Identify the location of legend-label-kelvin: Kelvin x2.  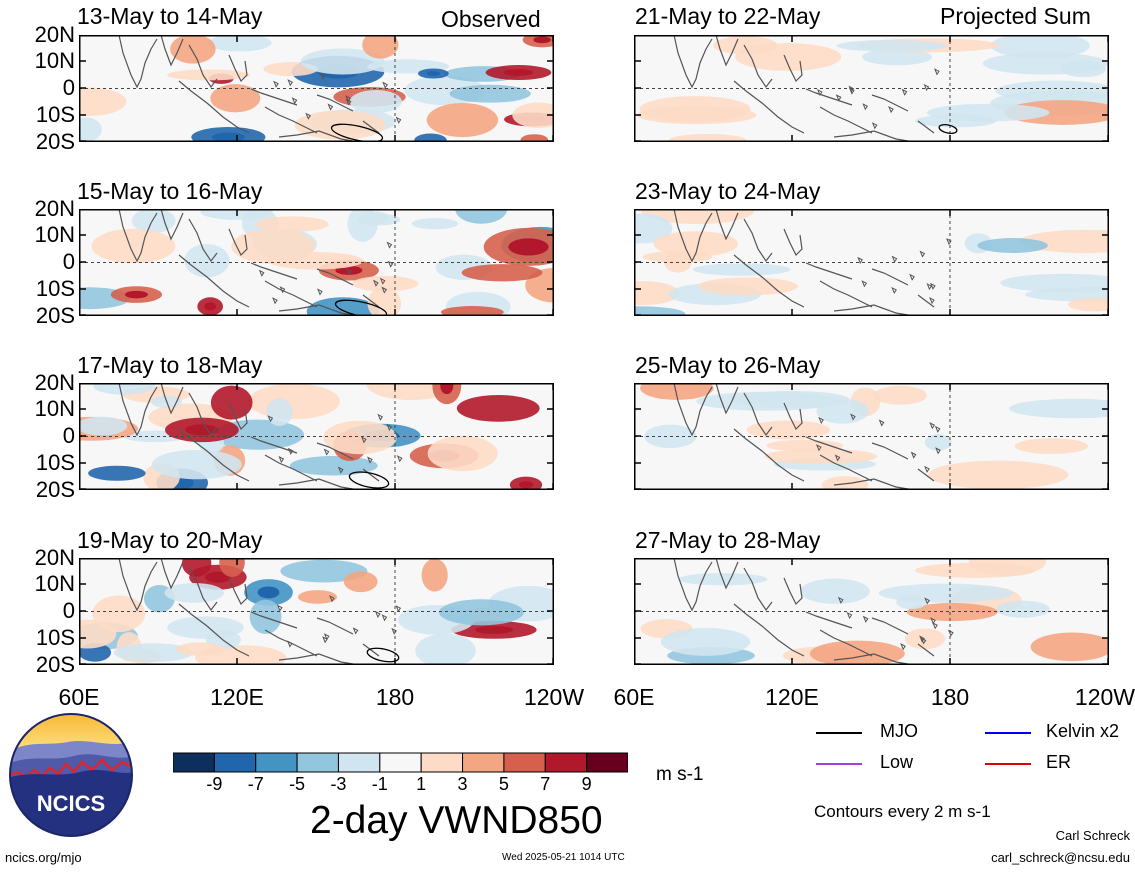
(1083, 731).